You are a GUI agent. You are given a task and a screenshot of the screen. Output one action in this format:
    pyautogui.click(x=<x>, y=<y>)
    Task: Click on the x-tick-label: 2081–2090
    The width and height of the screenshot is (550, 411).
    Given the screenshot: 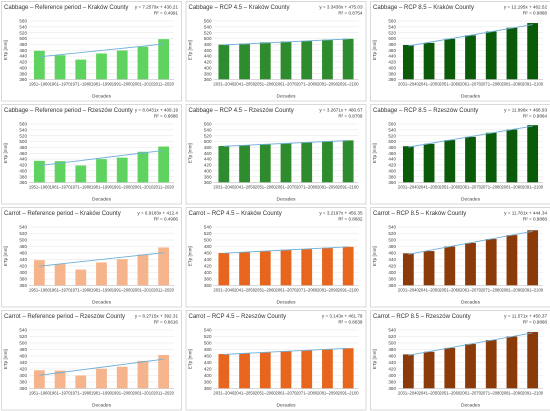 What is the action you would take?
    pyautogui.click(x=328, y=393)
    